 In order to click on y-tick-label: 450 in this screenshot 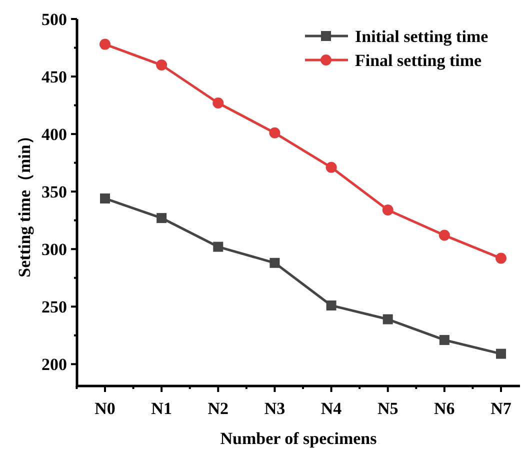, I will do `click(54, 77)`.